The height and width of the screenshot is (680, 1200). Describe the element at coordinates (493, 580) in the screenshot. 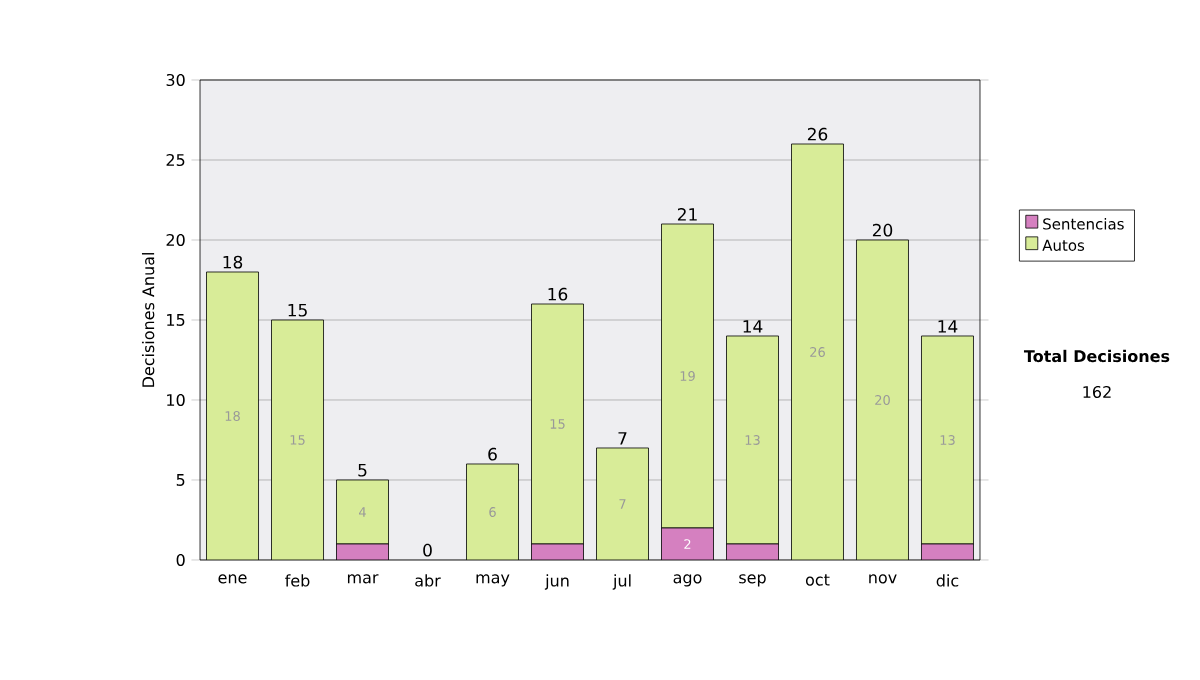

I see `x-tick-label: may` at that location.